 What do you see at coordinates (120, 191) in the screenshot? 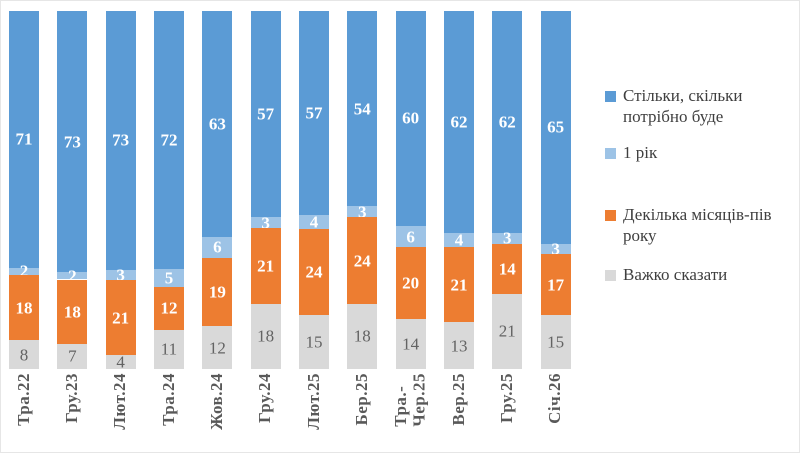
I see `stacked-bar: 73 3 21 4` at bounding box center [120, 191].